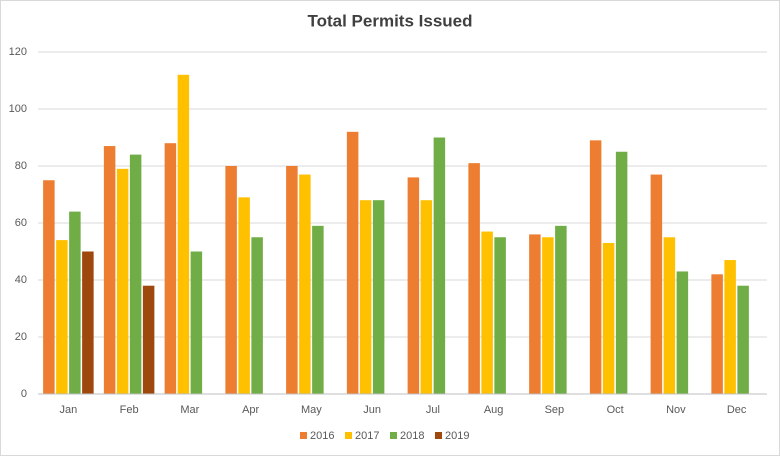 The width and height of the screenshot is (780, 456). Describe the element at coordinates (433, 410) in the screenshot. I see `x-tick-label: Jul` at that location.